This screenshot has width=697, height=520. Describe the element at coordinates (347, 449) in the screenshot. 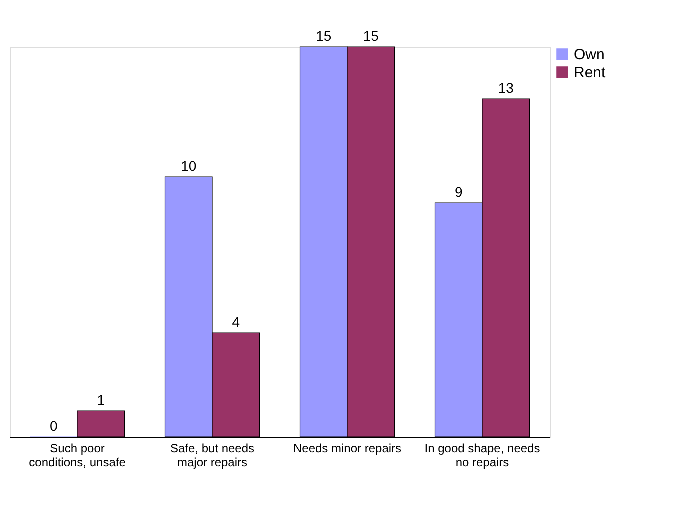

I see `x-tick-label: Needs minor repairs` at that location.